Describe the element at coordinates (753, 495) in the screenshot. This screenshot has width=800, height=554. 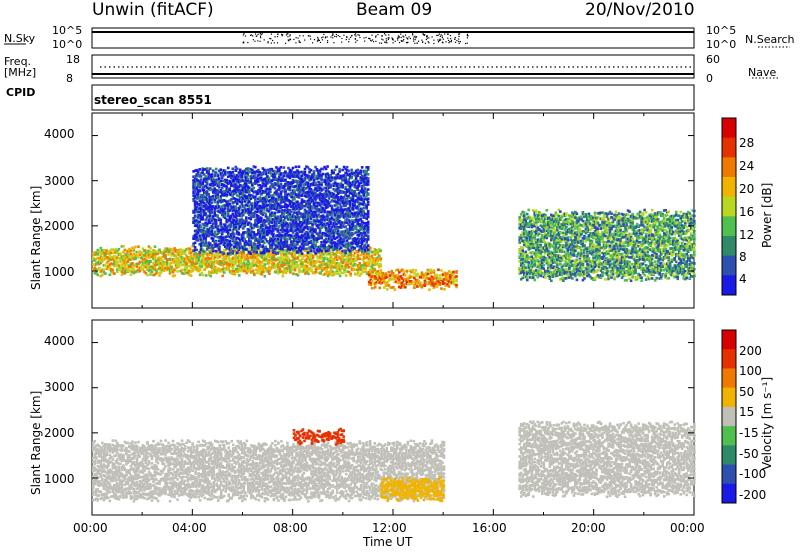
I see `velocity-cb-tick: -200` at that location.